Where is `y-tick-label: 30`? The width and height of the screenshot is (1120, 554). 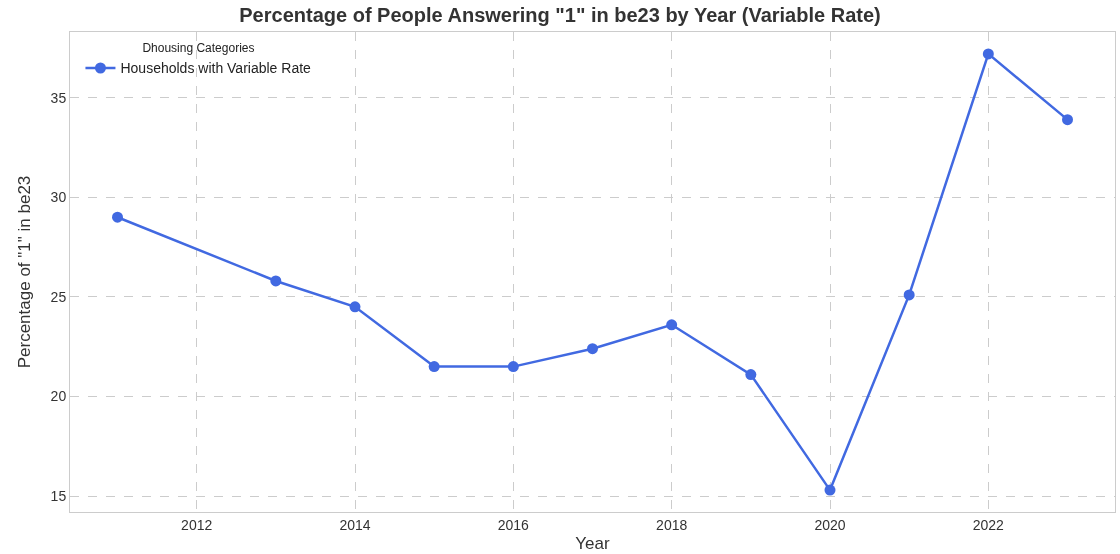 y-tick-label: 30 is located at coordinates (58, 197).